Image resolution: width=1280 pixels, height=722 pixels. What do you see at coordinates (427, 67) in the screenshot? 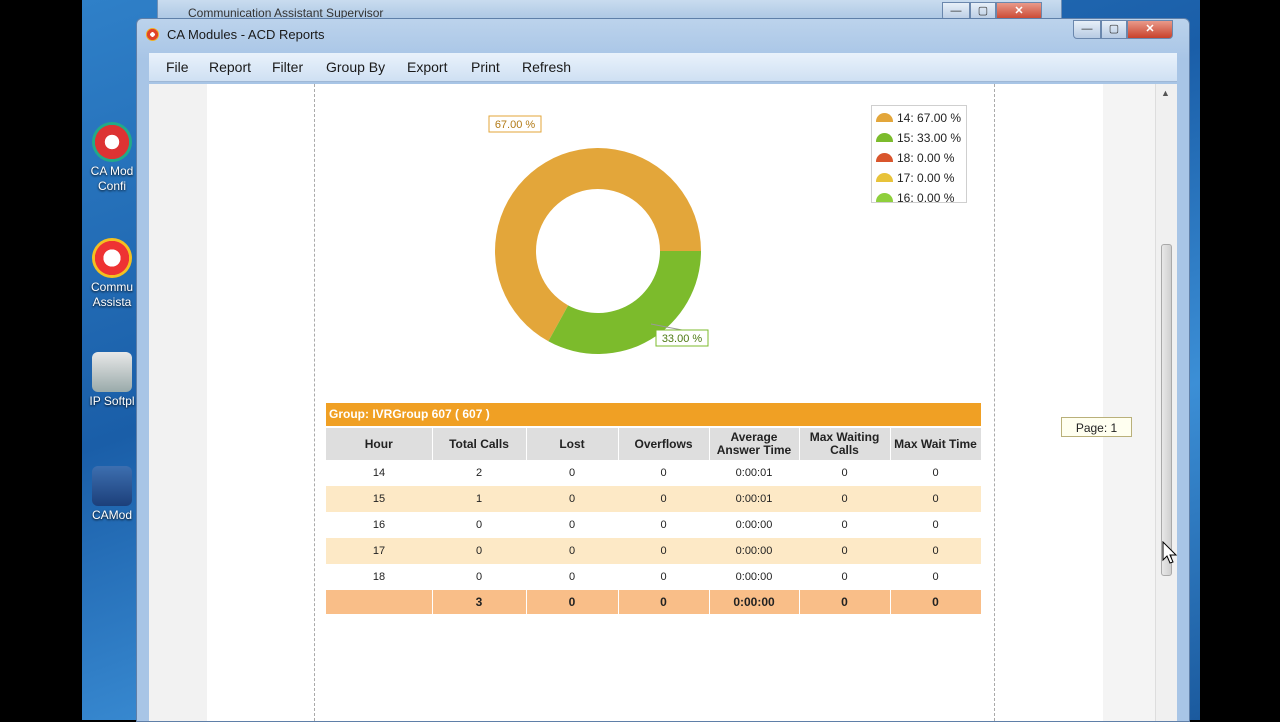
I see `menu-export: Export` at bounding box center [427, 67].